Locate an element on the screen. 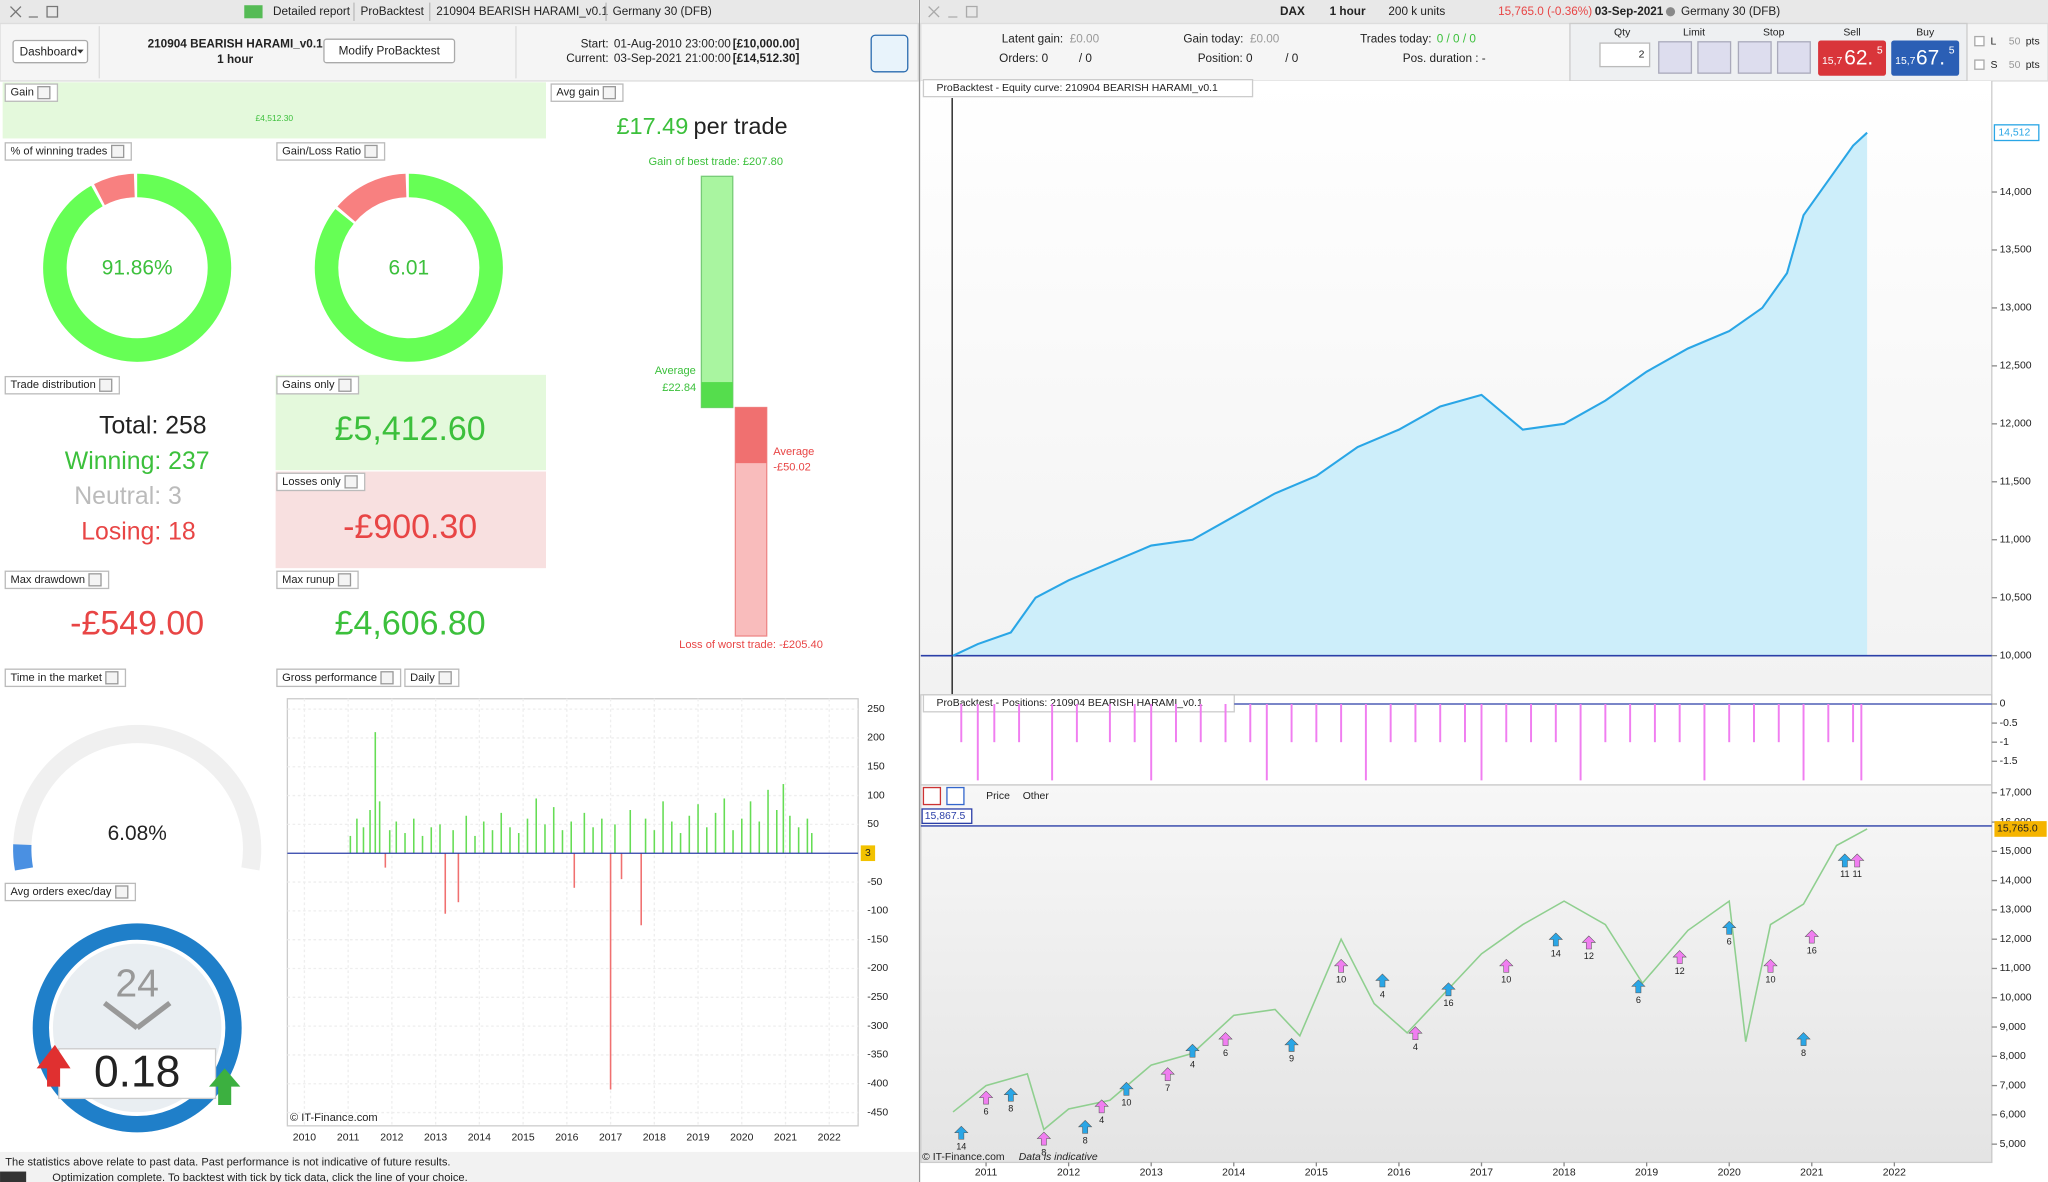 This screenshot has height=1182, width=2048. symbol: DAX is located at coordinates (1292, 11).